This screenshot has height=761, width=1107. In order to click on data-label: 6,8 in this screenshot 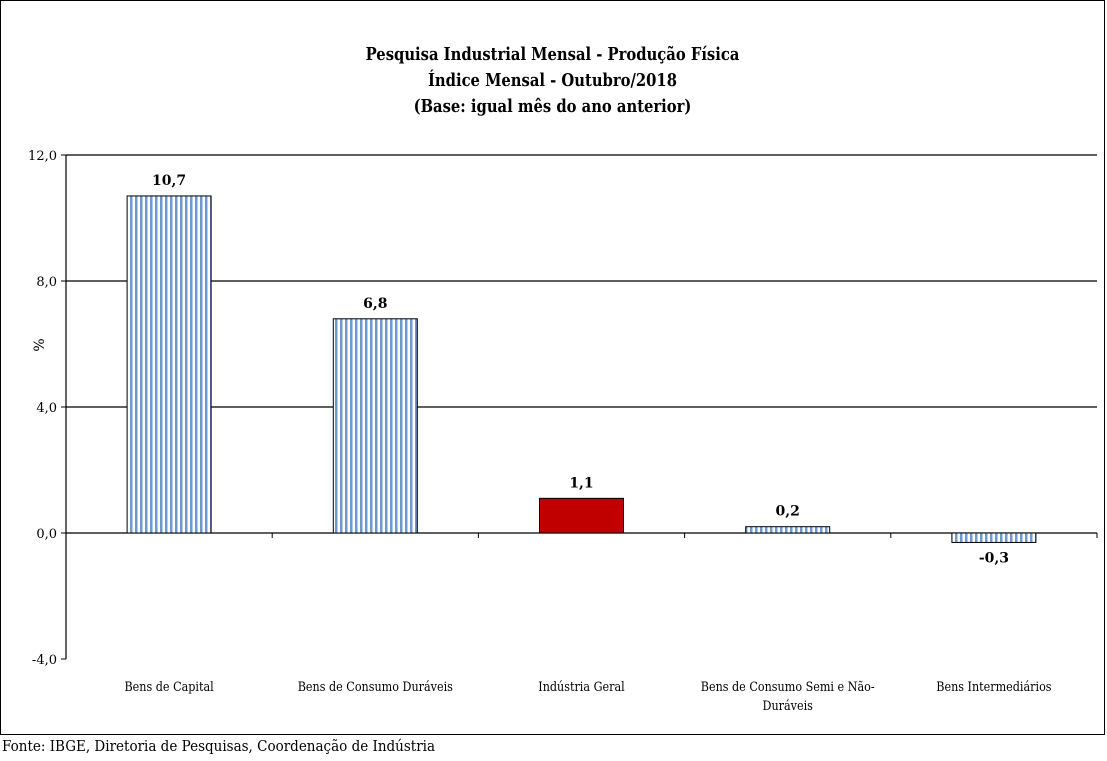, I will do `click(375, 304)`.